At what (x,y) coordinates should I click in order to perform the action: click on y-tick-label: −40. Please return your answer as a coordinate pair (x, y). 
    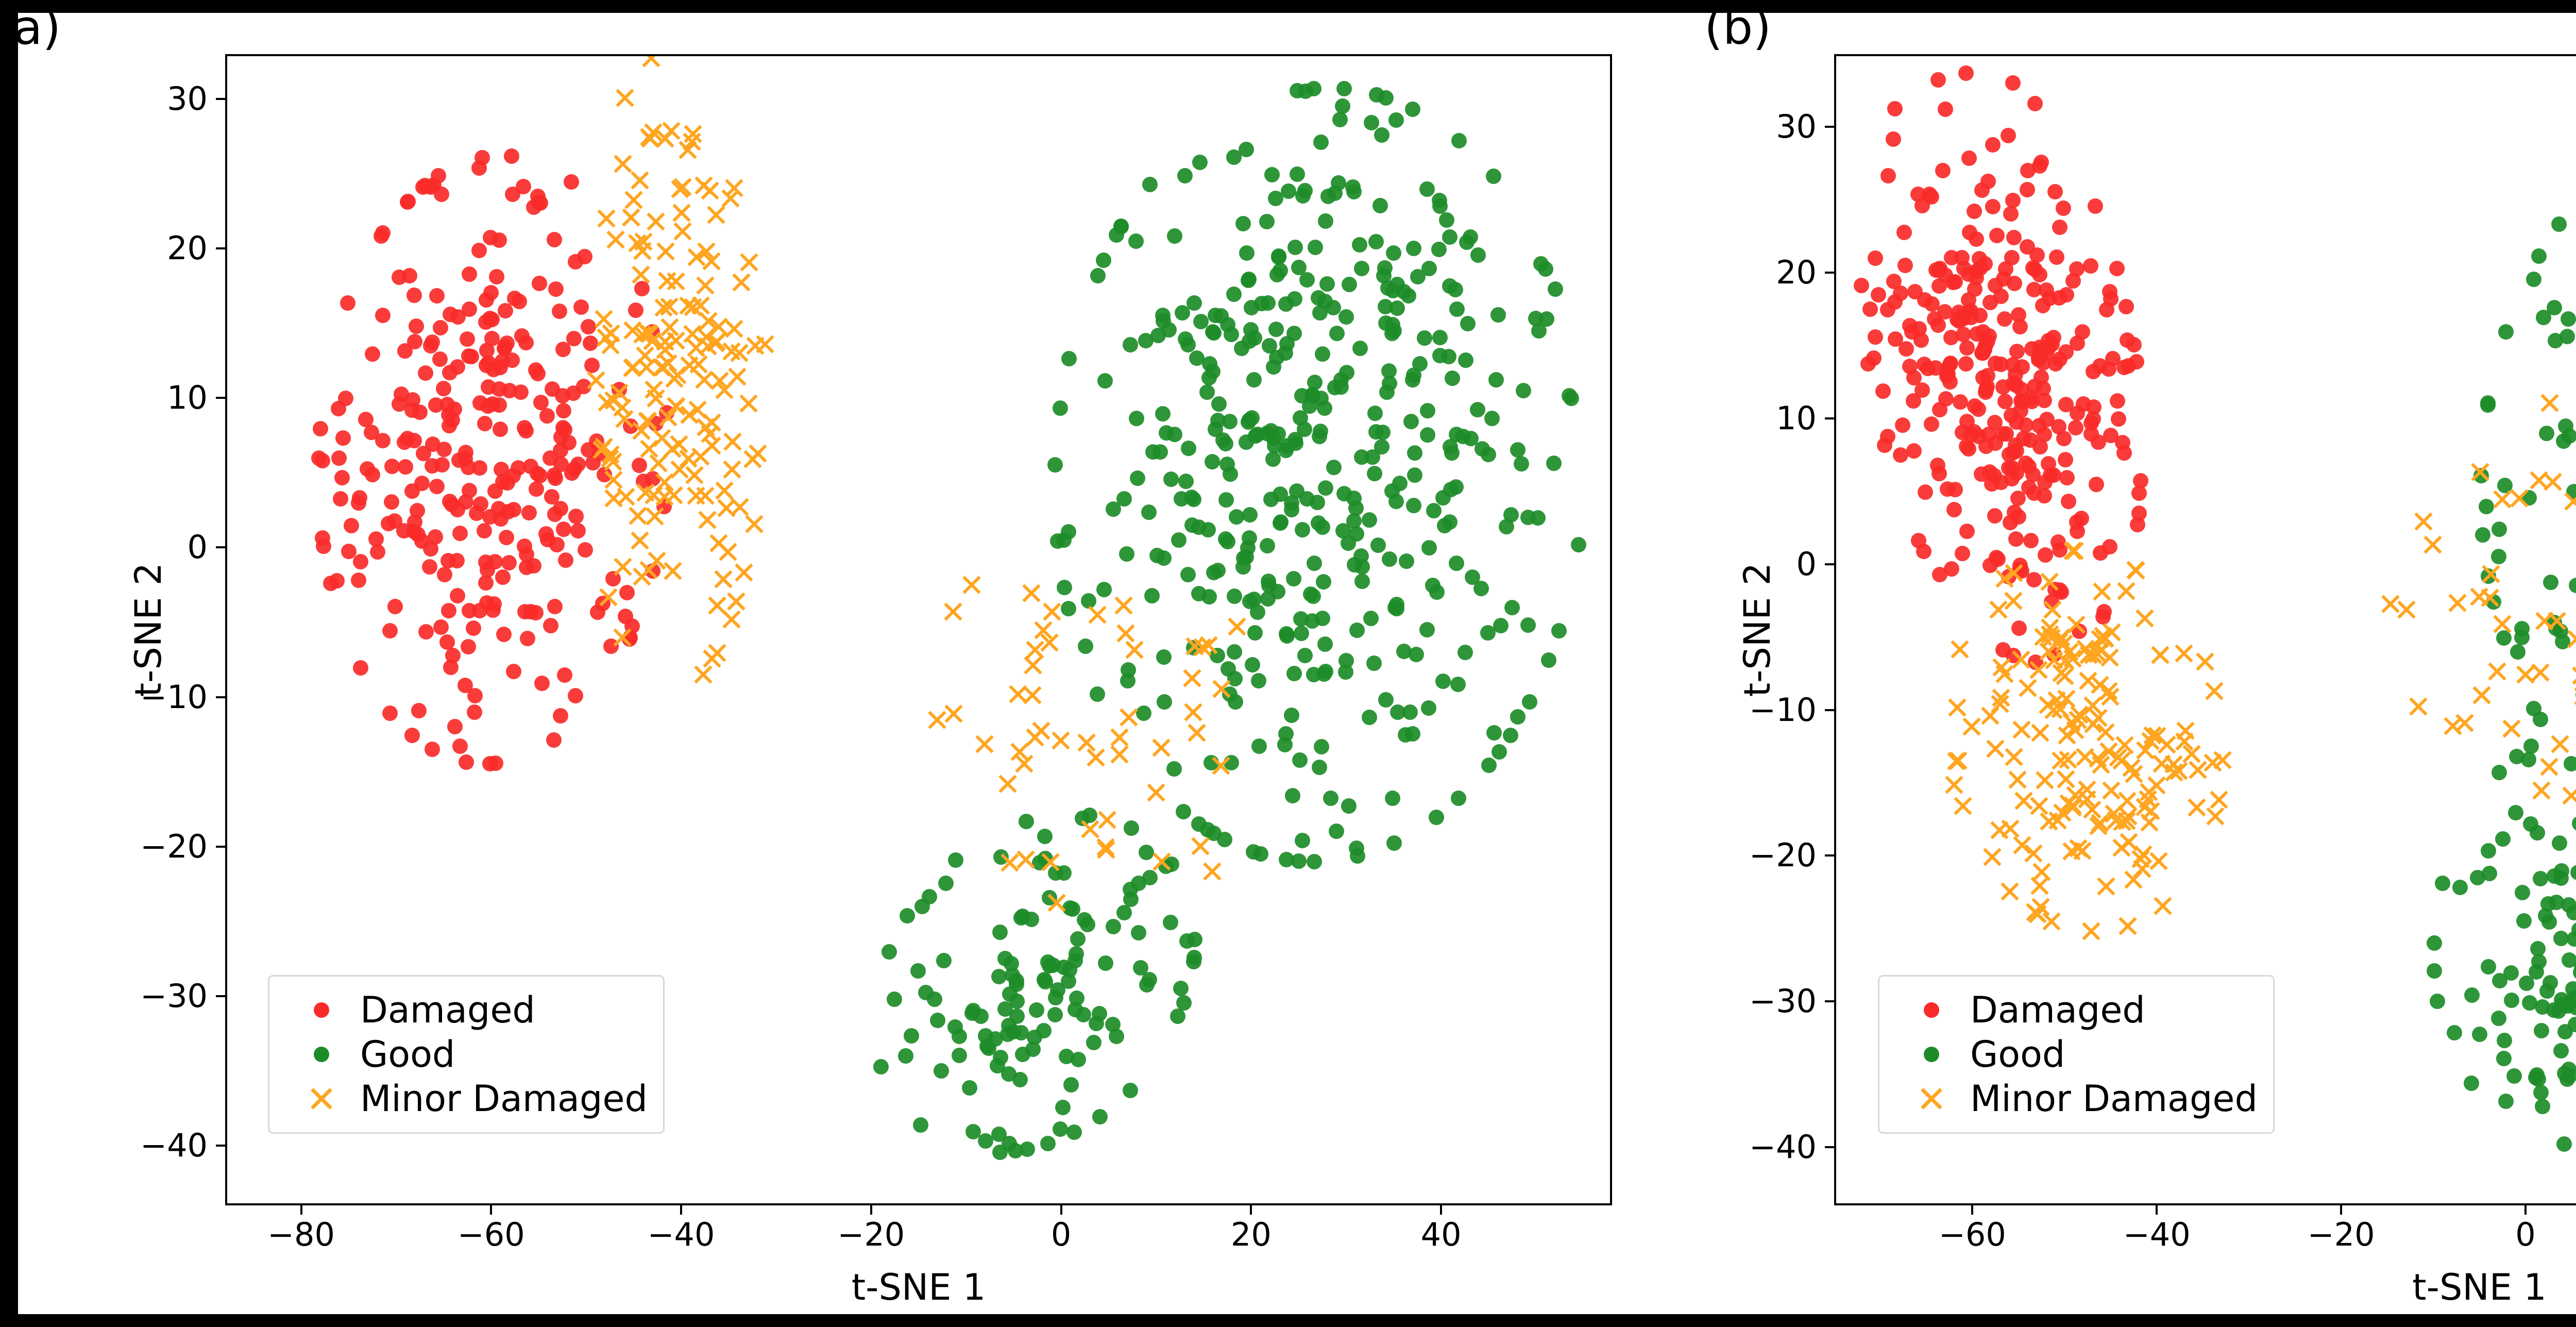
    Looking at the image, I should click on (1783, 1147).